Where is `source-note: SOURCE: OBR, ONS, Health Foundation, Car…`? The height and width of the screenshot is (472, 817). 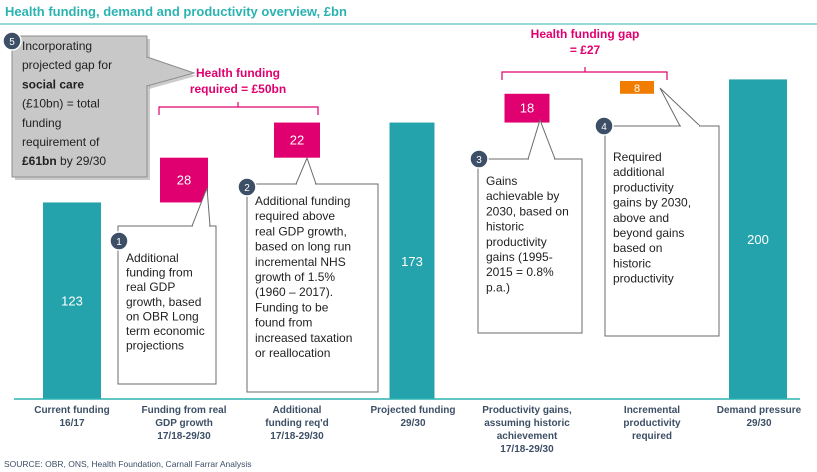 source-note: SOURCE: OBR, ONS, Health Foundation, Car… is located at coordinates (128, 464).